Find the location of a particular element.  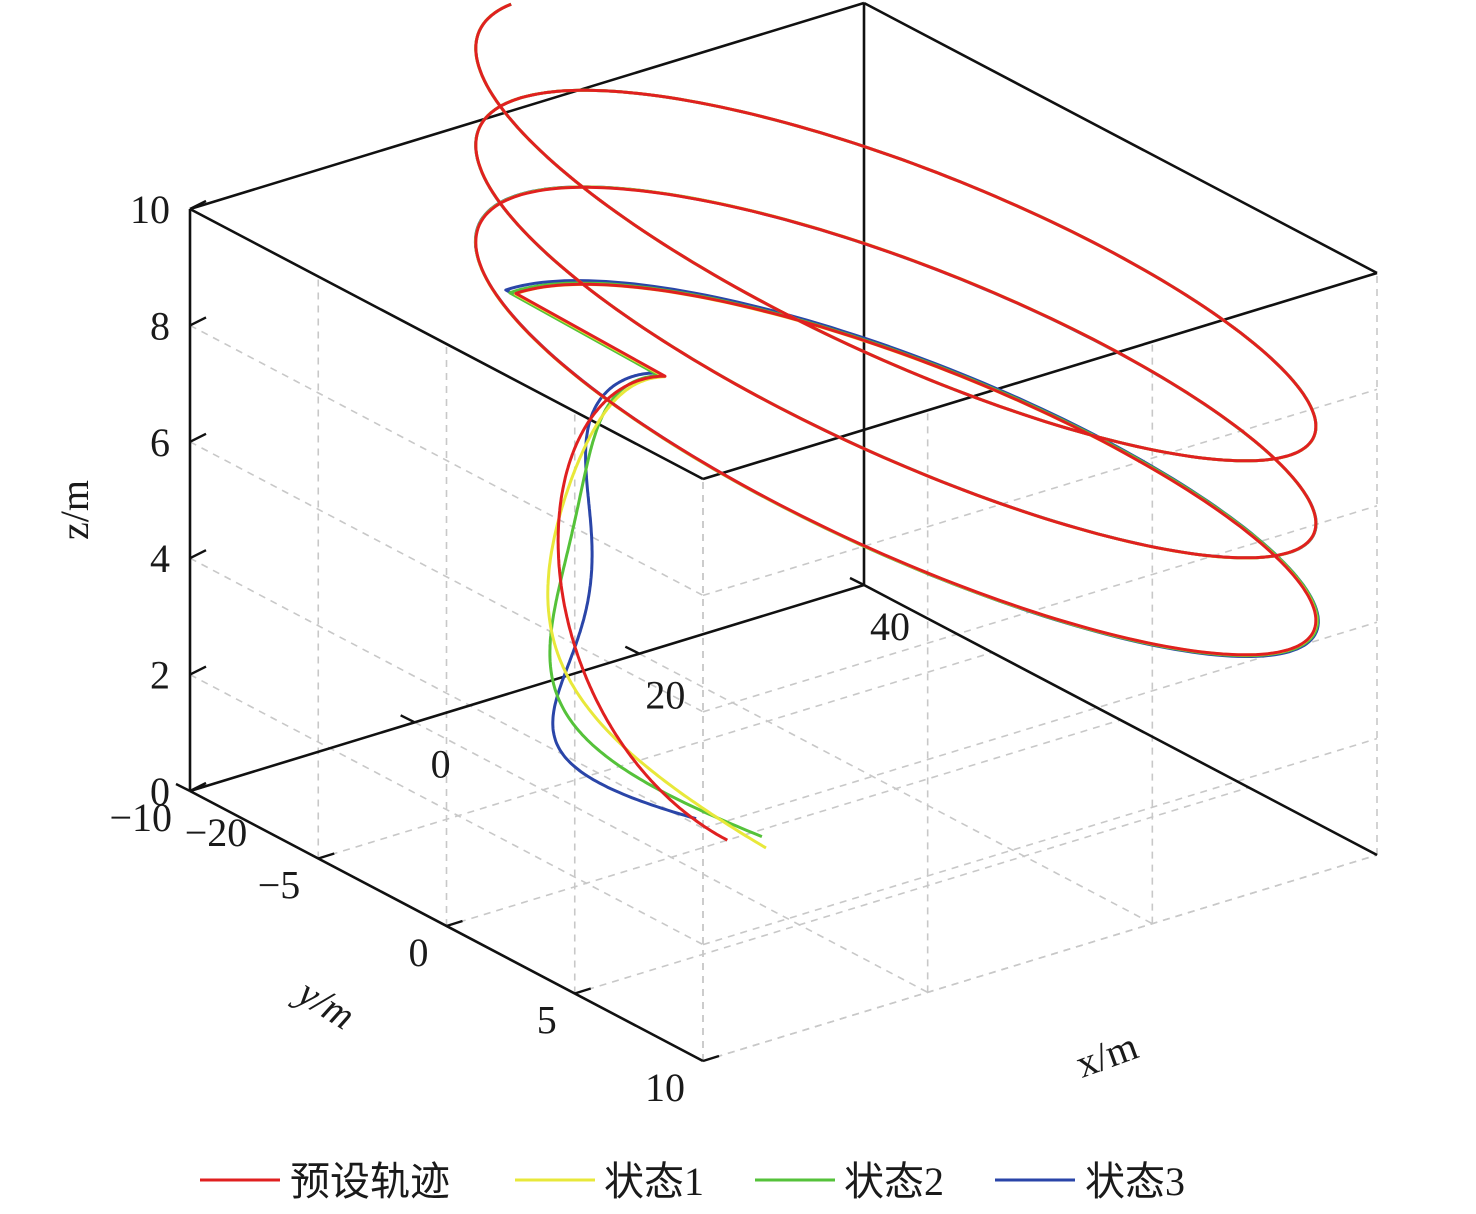

frame-x-axis is located at coordinates (527, 688).